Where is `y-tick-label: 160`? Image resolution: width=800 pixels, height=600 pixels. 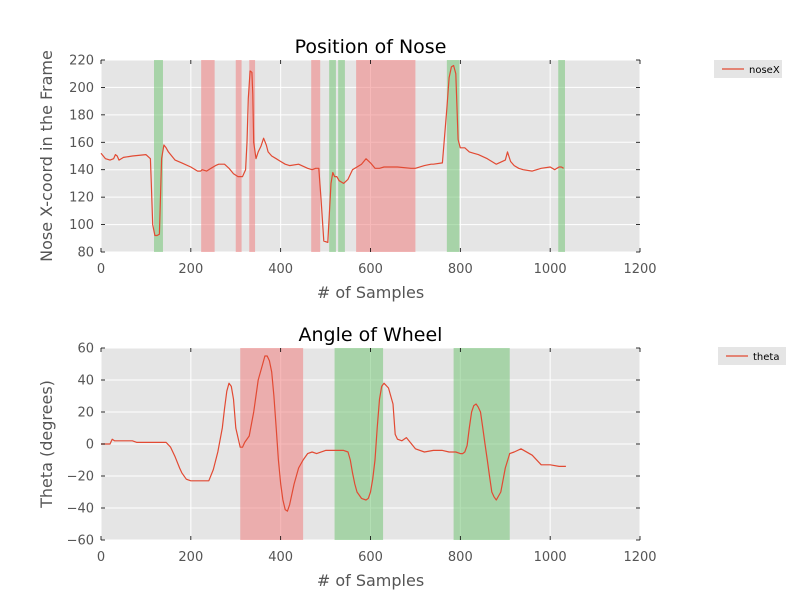 y-tick-label: 160 is located at coordinates (81, 143).